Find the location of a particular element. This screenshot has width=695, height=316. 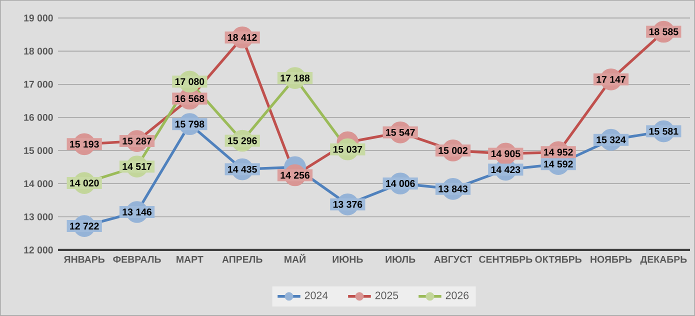

y-tick-label: 18 000 is located at coordinates (38, 51).